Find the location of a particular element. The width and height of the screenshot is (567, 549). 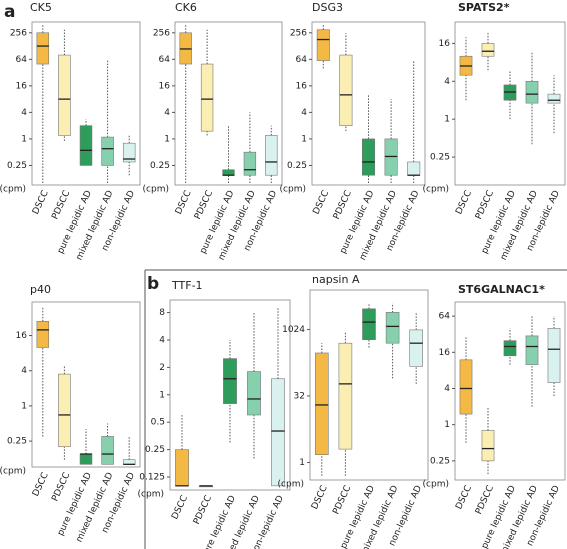

panel-label: a is located at coordinates (9, 12).